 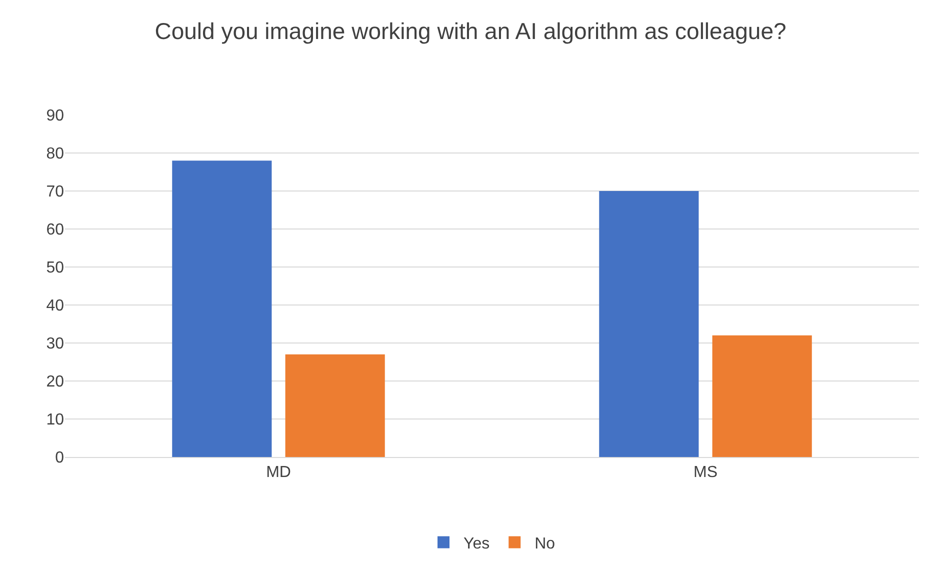 What do you see at coordinates (706, 473) in the screenshot?
I see `x-tick-label: MS` at bounding box center [706, 473].